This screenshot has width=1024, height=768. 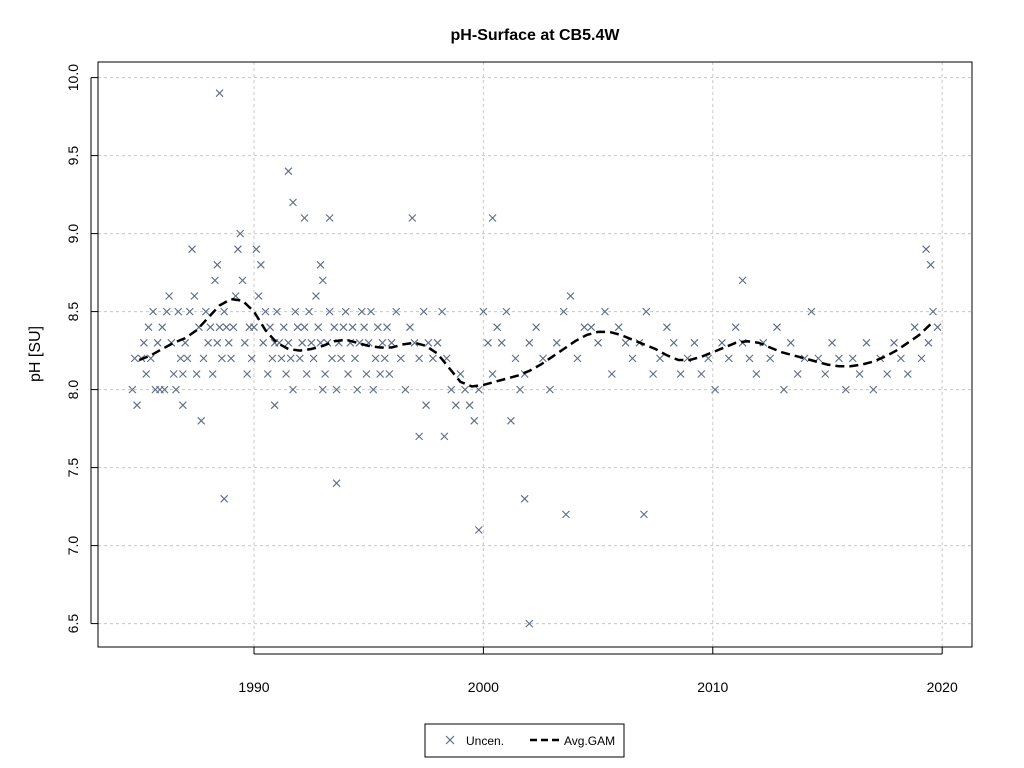 What do you see at coordinates (253, 687) in the screenshot?
I see `x-tick-label: 1990` at bounding box center [253, 687].